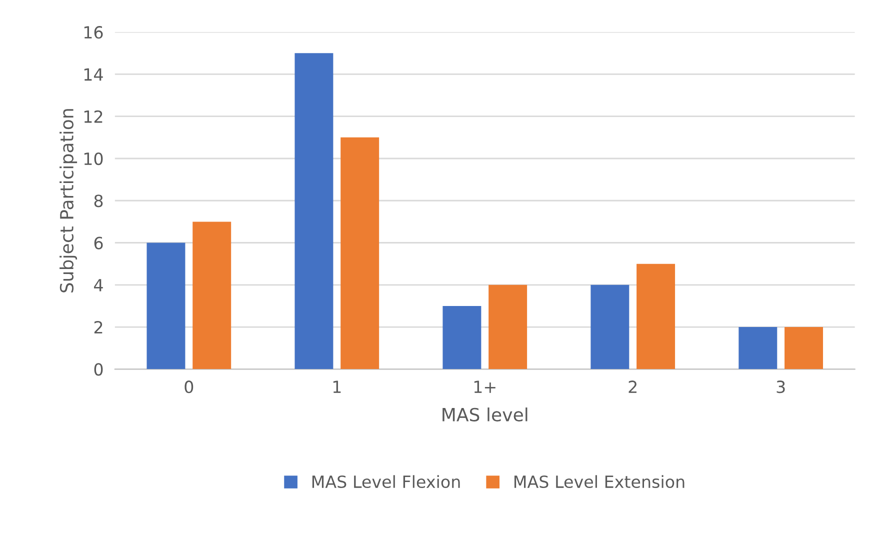 The image size is (884, 535). What do you see at coordinates (337, 386) in the screenshot?
I see `x-tick-label: 1` at bounding box center [337, 386].